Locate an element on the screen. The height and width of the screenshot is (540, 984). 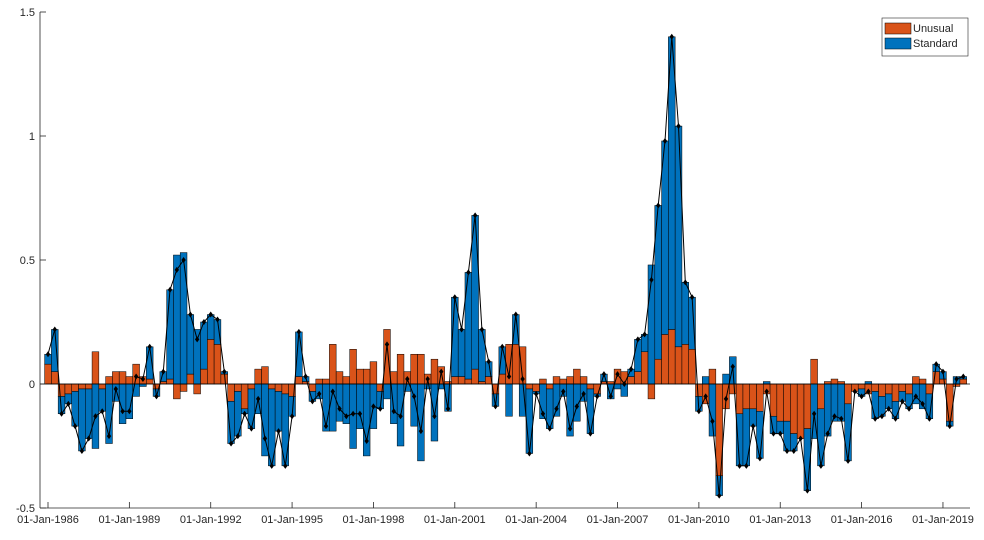
x-tick-label: 01-Jan-1986 is located at coordinates (48, 520).